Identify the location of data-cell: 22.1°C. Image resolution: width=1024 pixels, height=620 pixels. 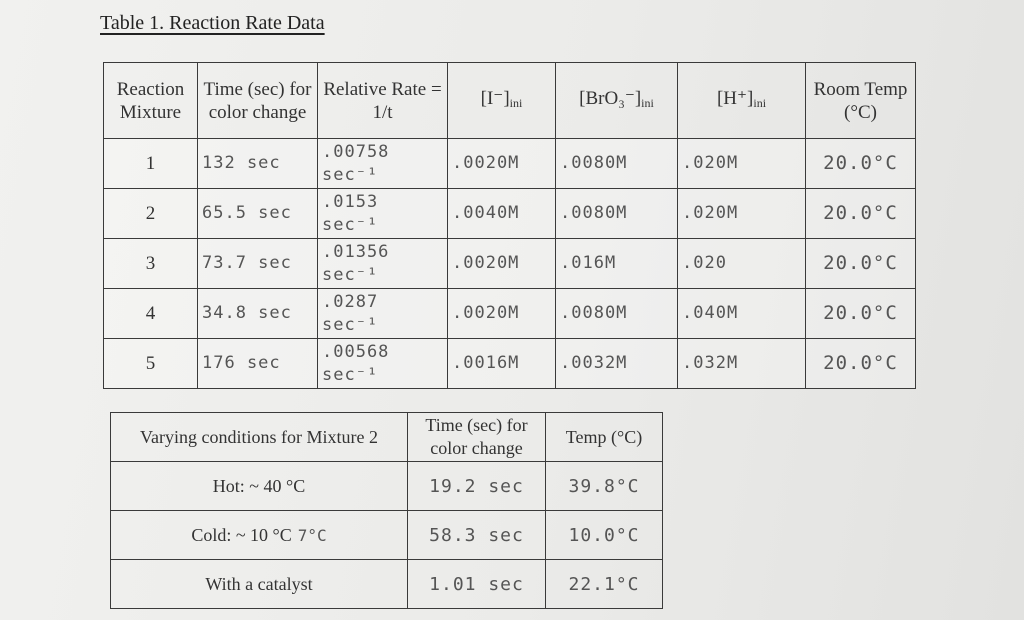
(604, 584).